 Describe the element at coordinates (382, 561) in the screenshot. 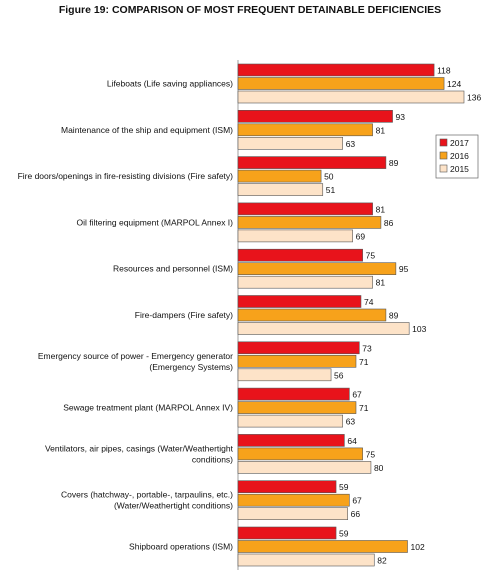

I see `data-label-2015-10: 82` at that location.